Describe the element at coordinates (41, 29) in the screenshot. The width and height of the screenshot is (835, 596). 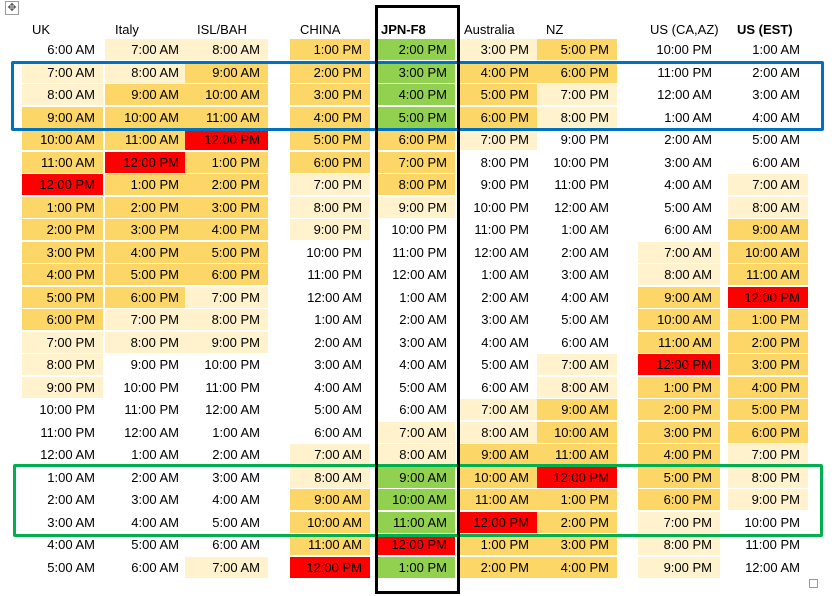
I see `column-header-uk: UK` at that location.